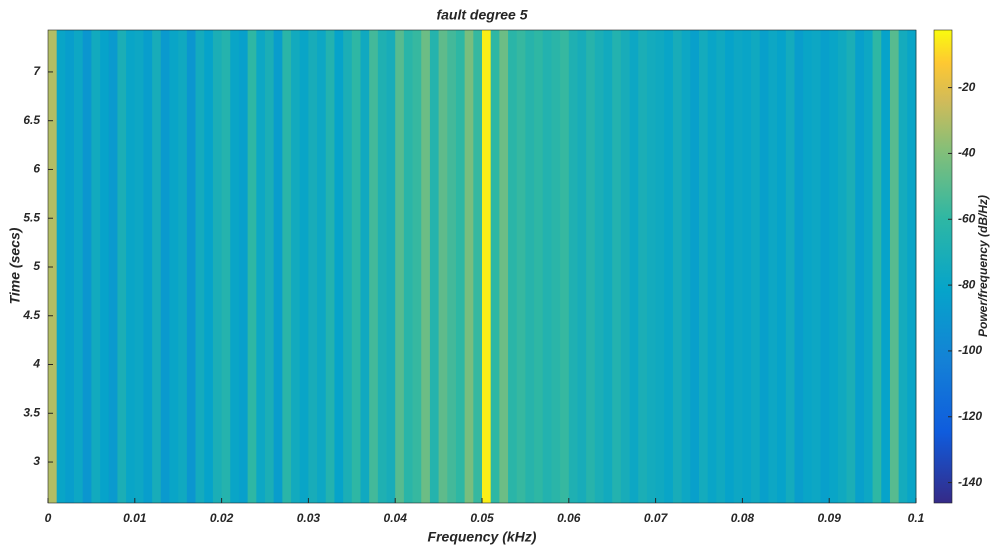 Image resolution: width=997 pixels, height=551 pixels. I want to click on y-tick-label: 6, so click(36, 169).